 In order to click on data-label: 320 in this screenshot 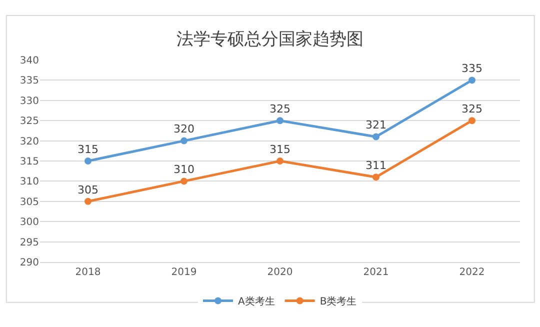, I will do `click(184, 129)`.